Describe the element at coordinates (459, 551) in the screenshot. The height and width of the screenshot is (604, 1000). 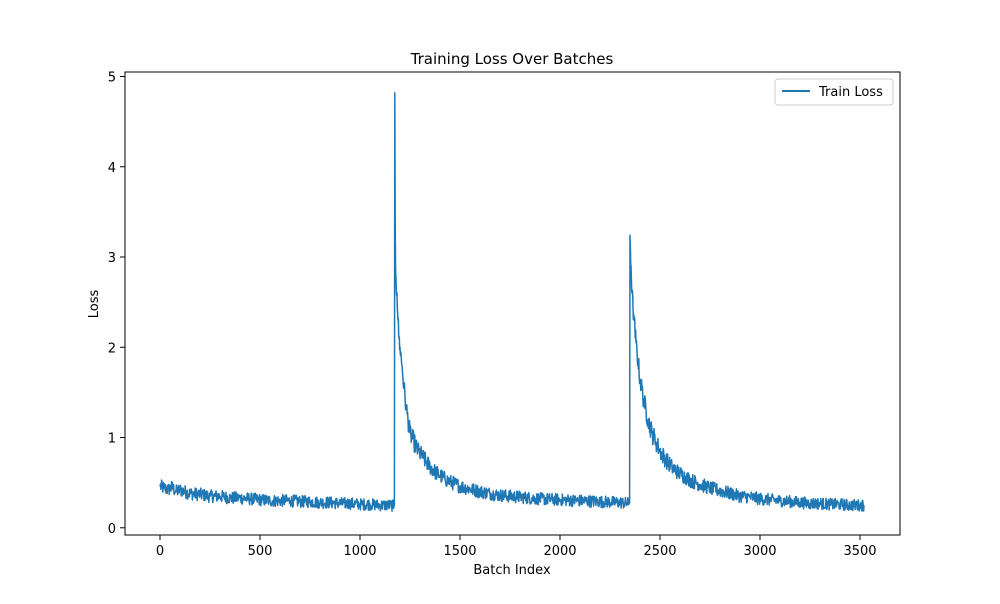
I see `x-tick-label: 1500` at that location.